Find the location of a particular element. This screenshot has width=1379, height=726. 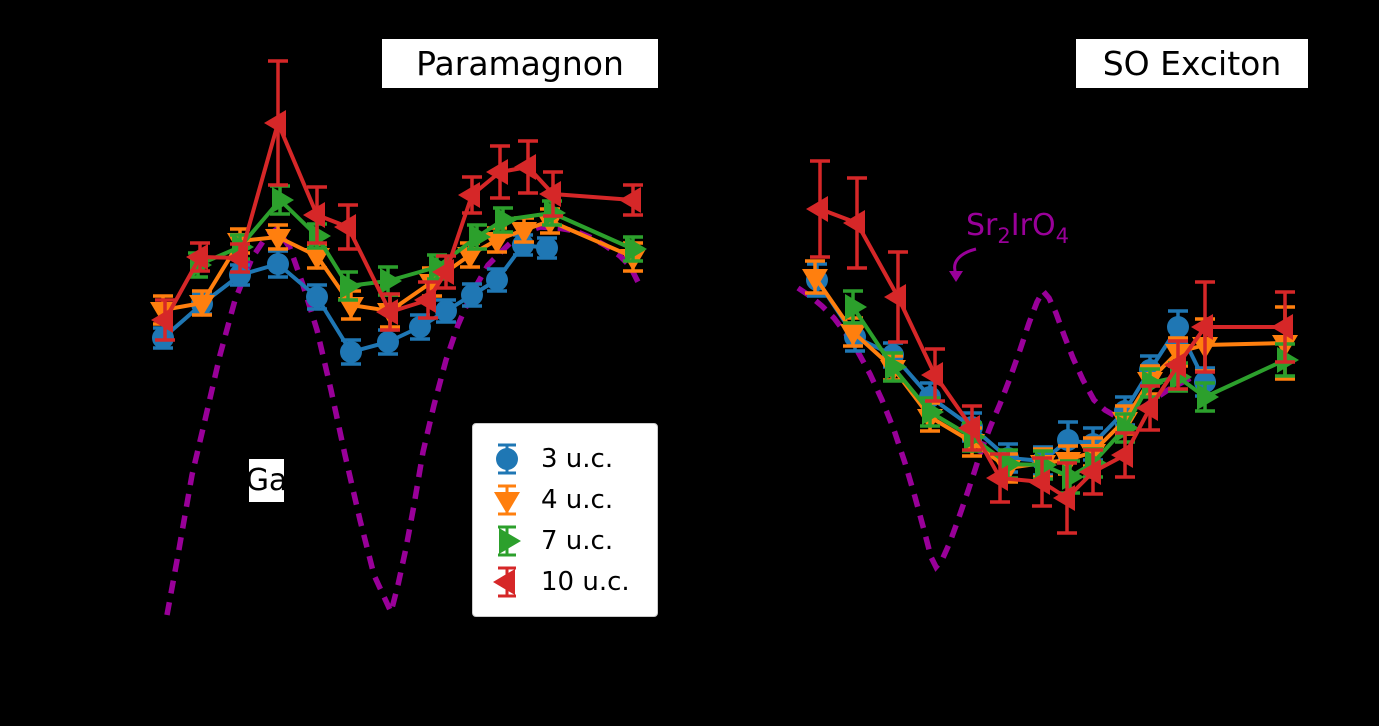

triangle-left-legend-key-icon is located at coordinates (504, 581).